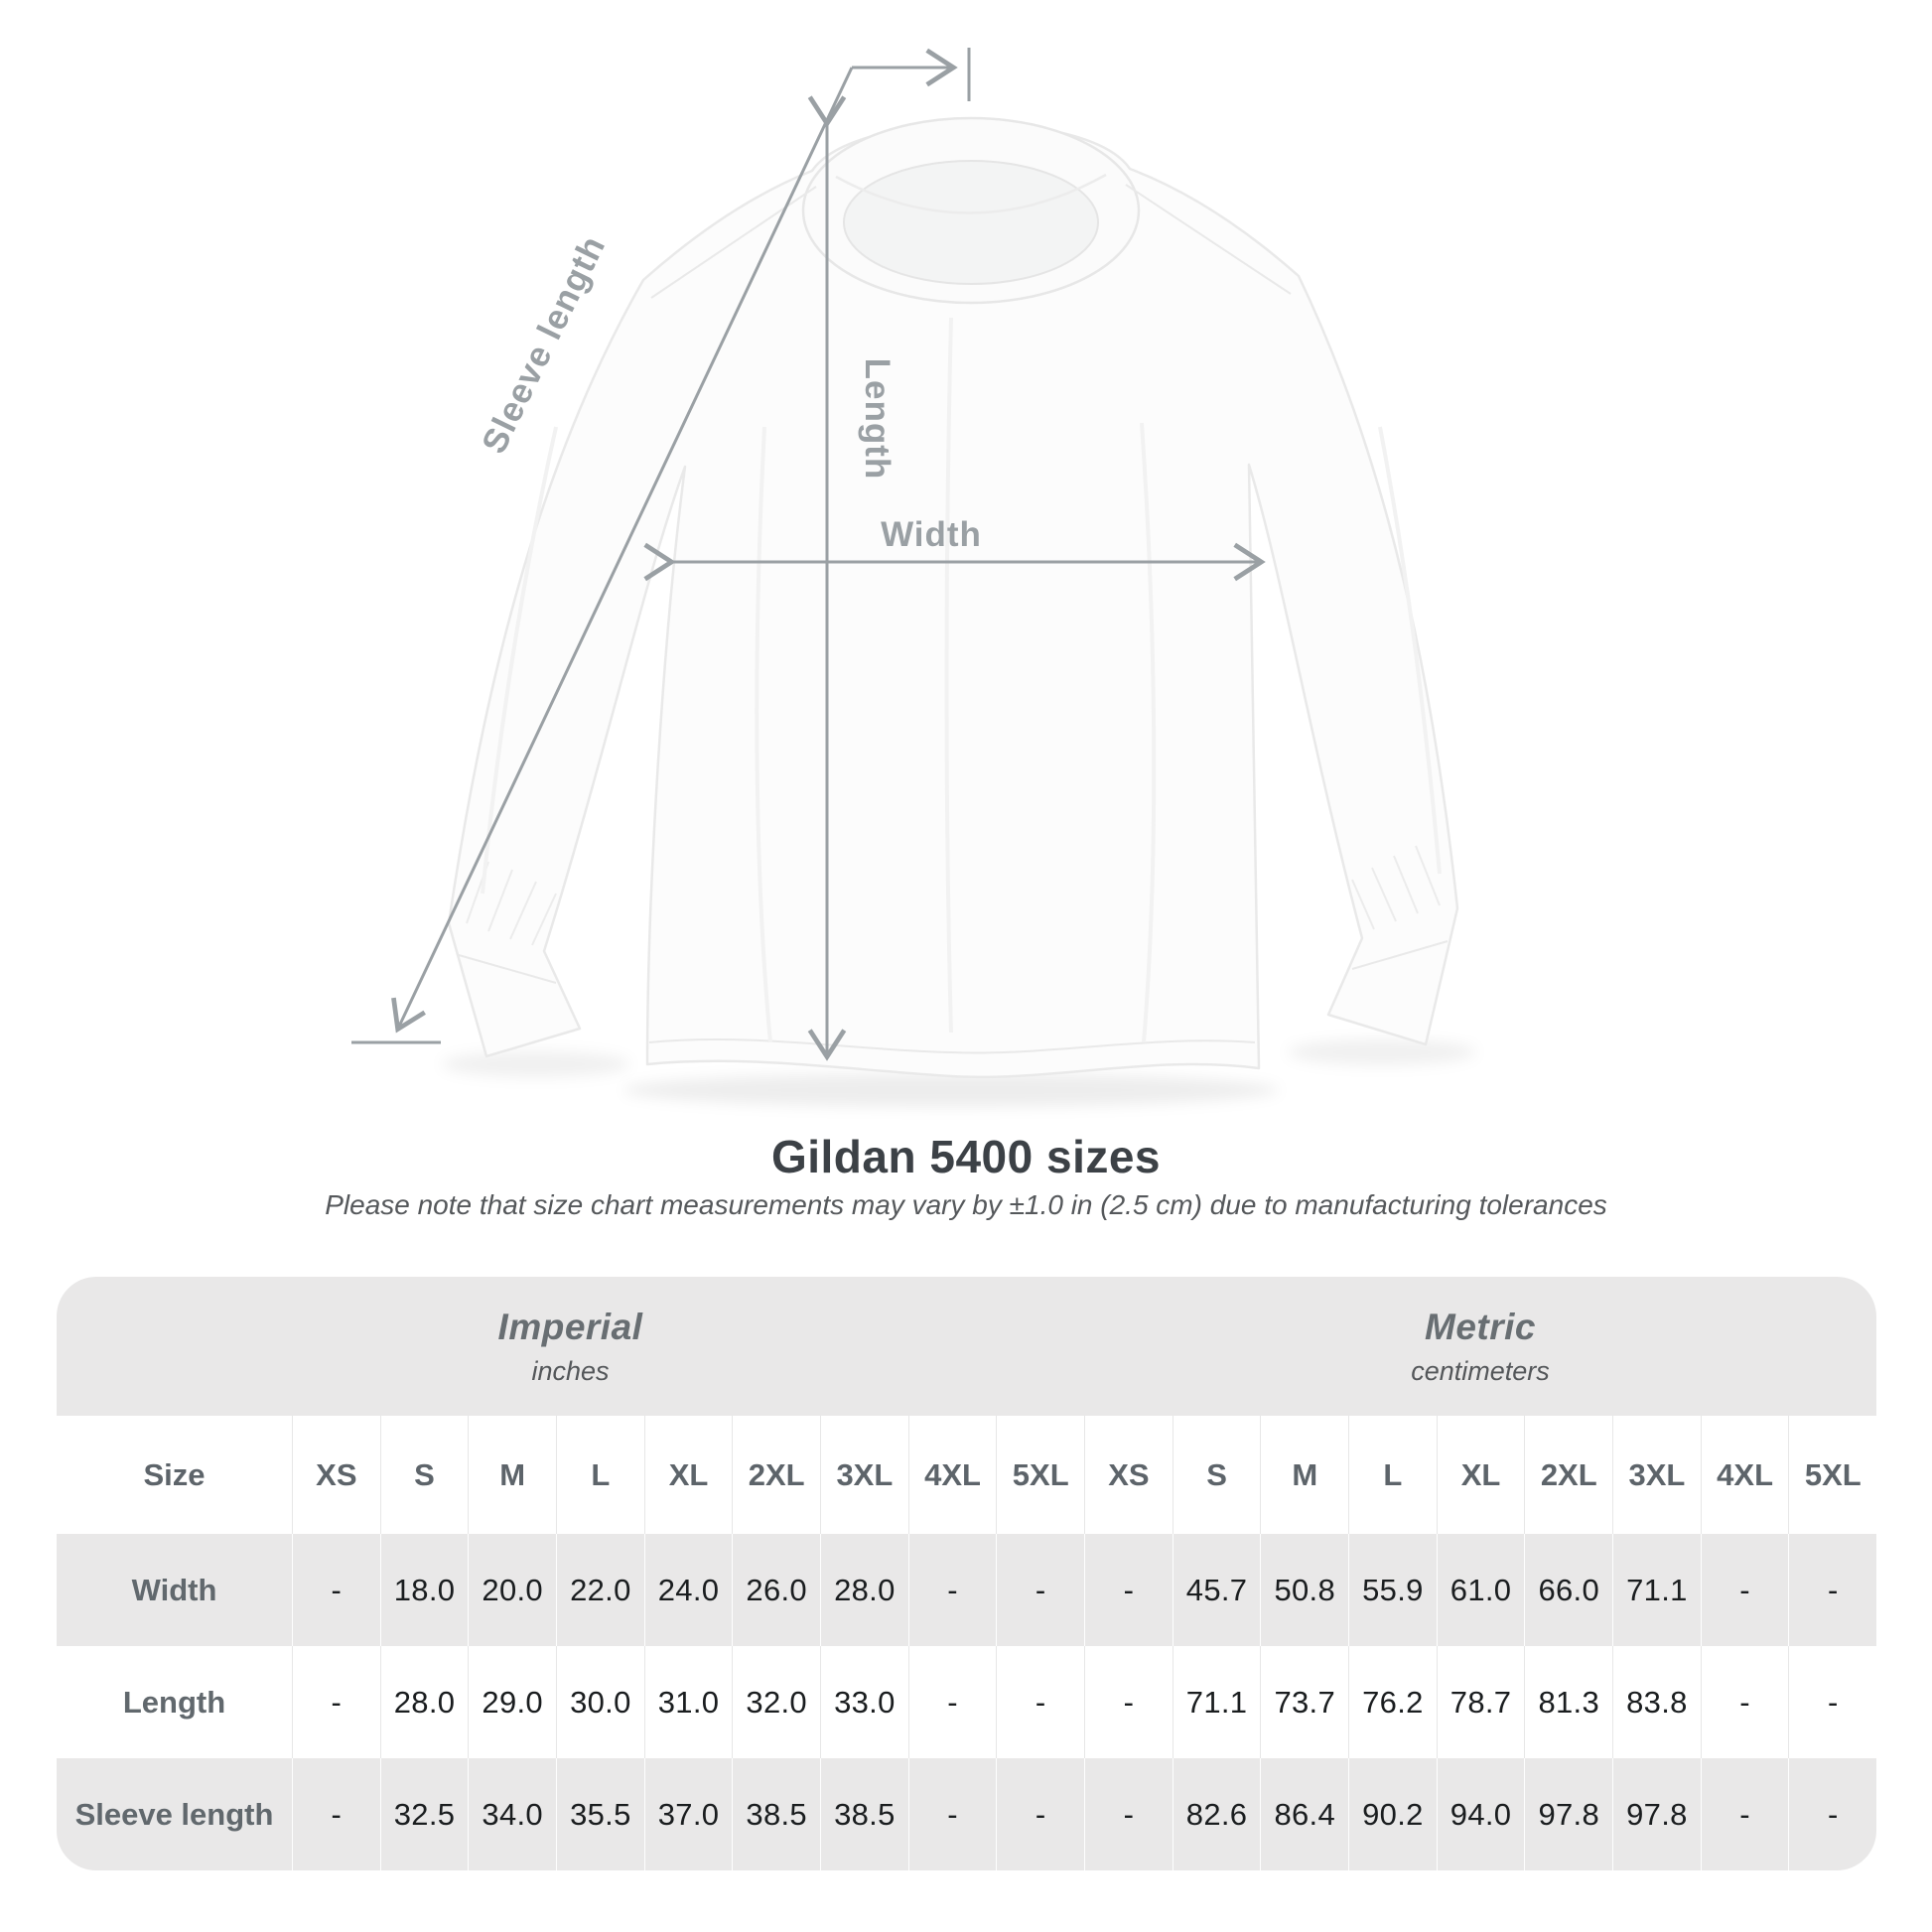 Image resolution: width=1932 pixels, height=1932 pixels. Describe the element at coordinates (1393, 1590) in the screenshot. I see `value-cell: 55.9` at that location.